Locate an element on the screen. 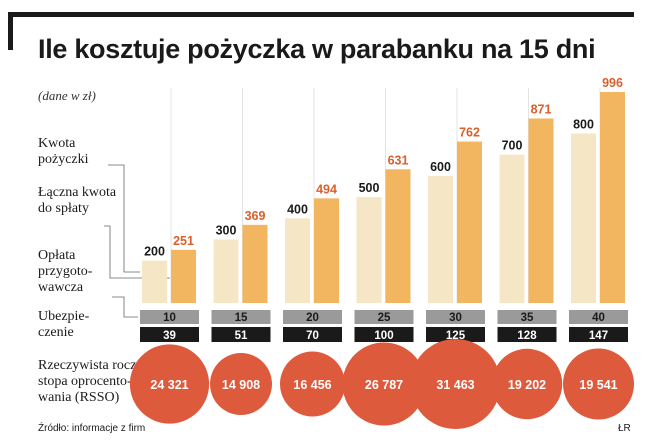  fee-value-label: 30 is located at coordinates (455, 318).